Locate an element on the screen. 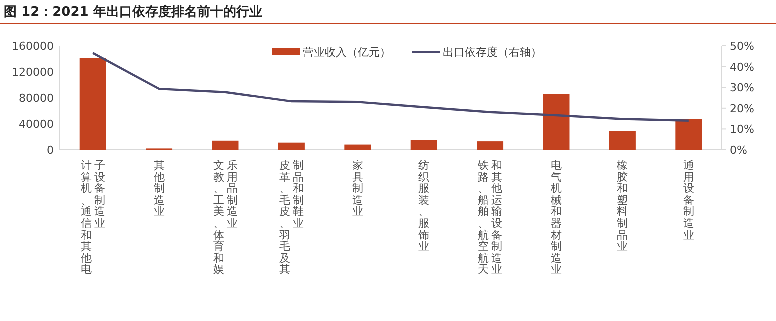 This screenshot has width=776, height=321. category-label: 文教、工美、体育和娱乐用品制造业 is located at coordinates (225, 217).